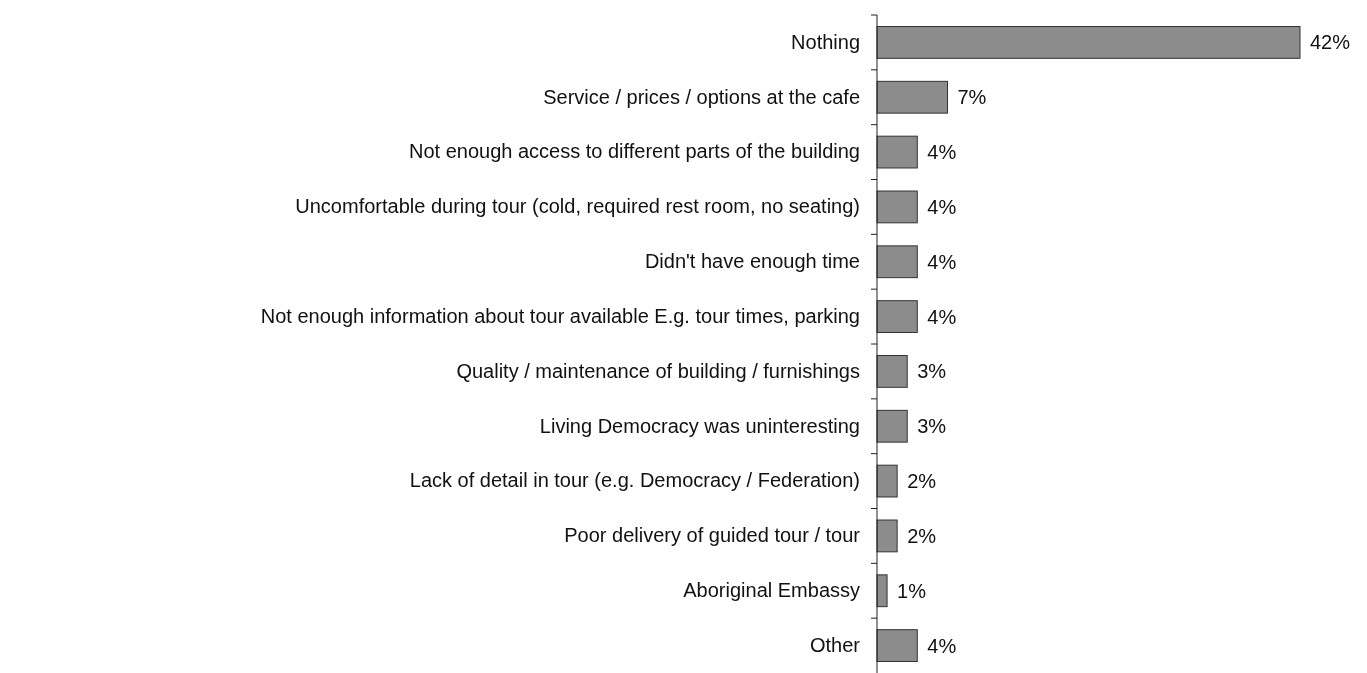  Describe the element at coordinates (699, 425) in the screenshot. I see `y-tick-label: Living Democracy was uninteresting` at that location.